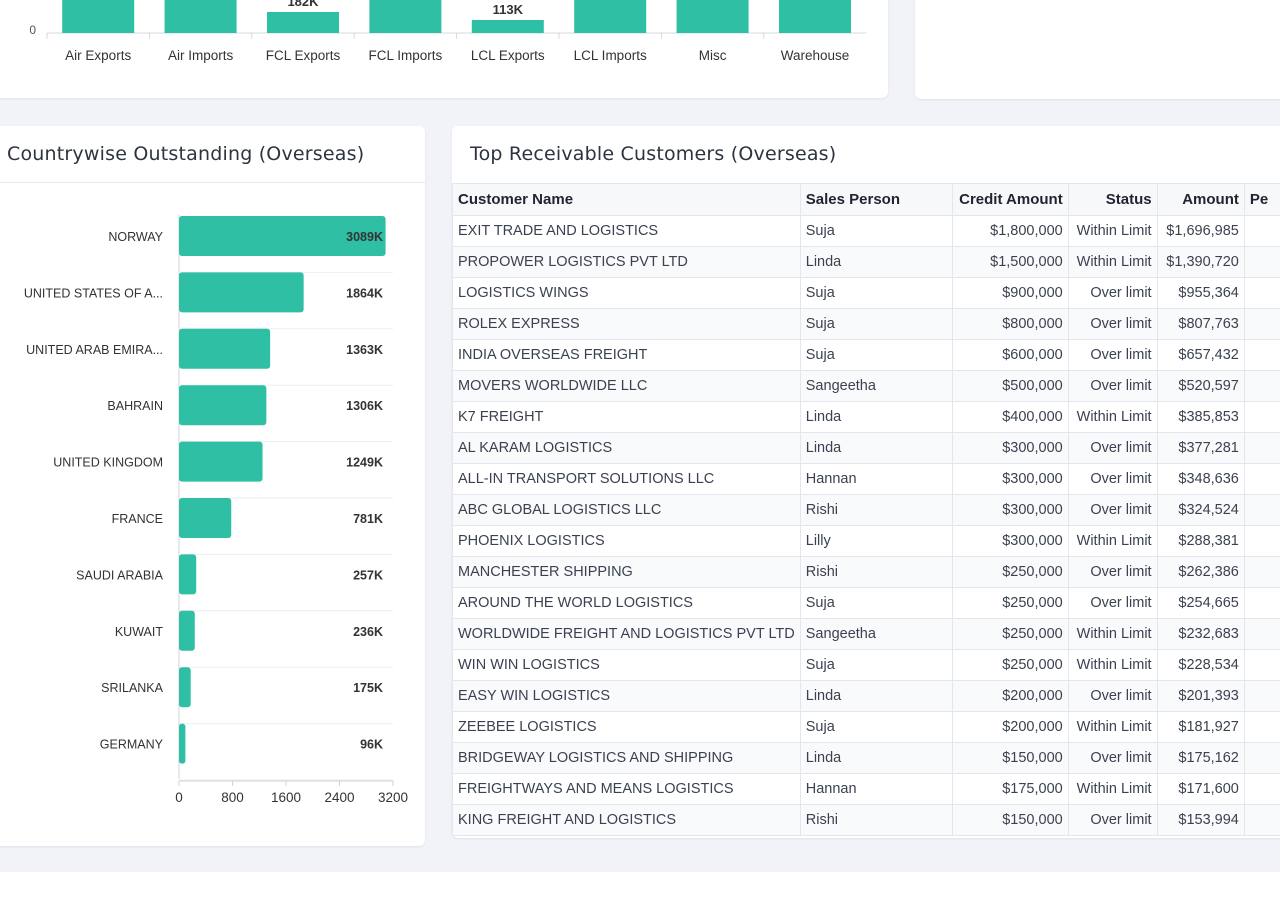 The width and height of the screenshot is (1280, 900). Describe the element at coordinates (1010, 820) in the screenshot. I see `cell-credit-amount: $150,000` at that location.